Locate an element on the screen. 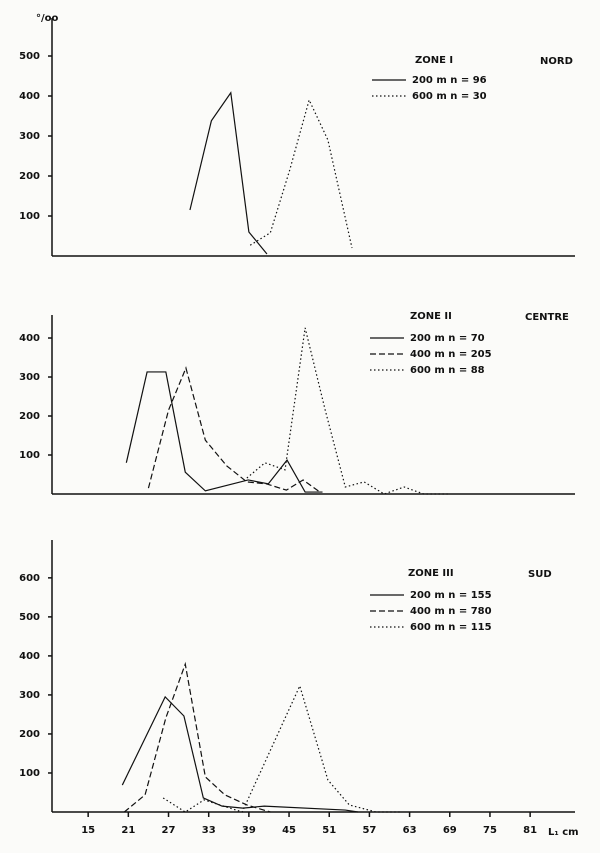 The height and width of the screenshot is (853, 600). legend-label: 400 m n = 205 is located at coordinates (451, 354).